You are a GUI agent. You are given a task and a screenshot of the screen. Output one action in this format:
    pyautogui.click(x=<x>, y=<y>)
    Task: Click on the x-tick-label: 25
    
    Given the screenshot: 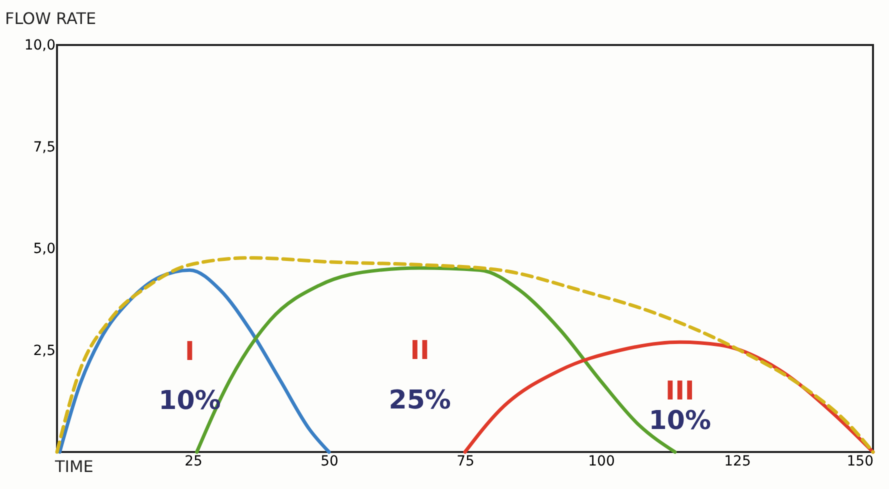 What is the action you would take?
    pyautogui.click(x=193, y=462)
    